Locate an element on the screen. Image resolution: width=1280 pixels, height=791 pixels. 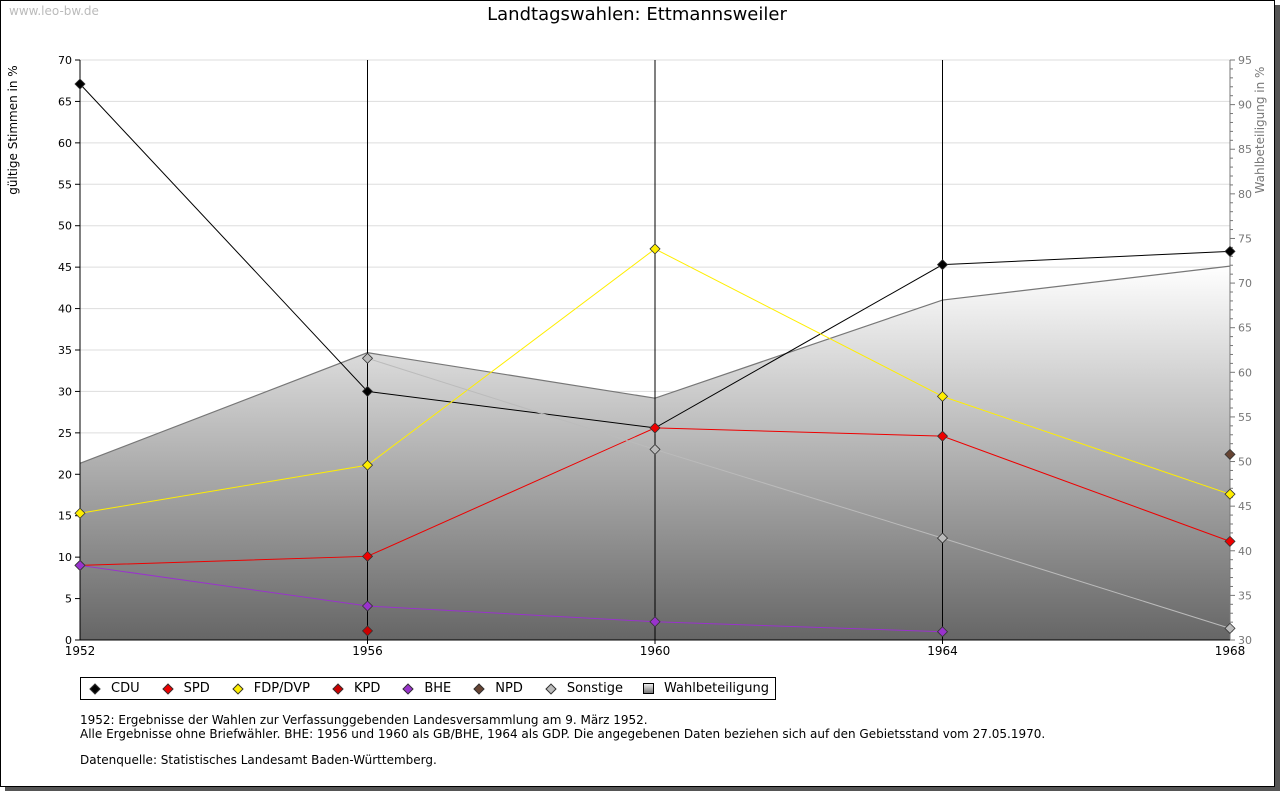
y2-tick-label: 95 is located at coordinates (1245, 60).